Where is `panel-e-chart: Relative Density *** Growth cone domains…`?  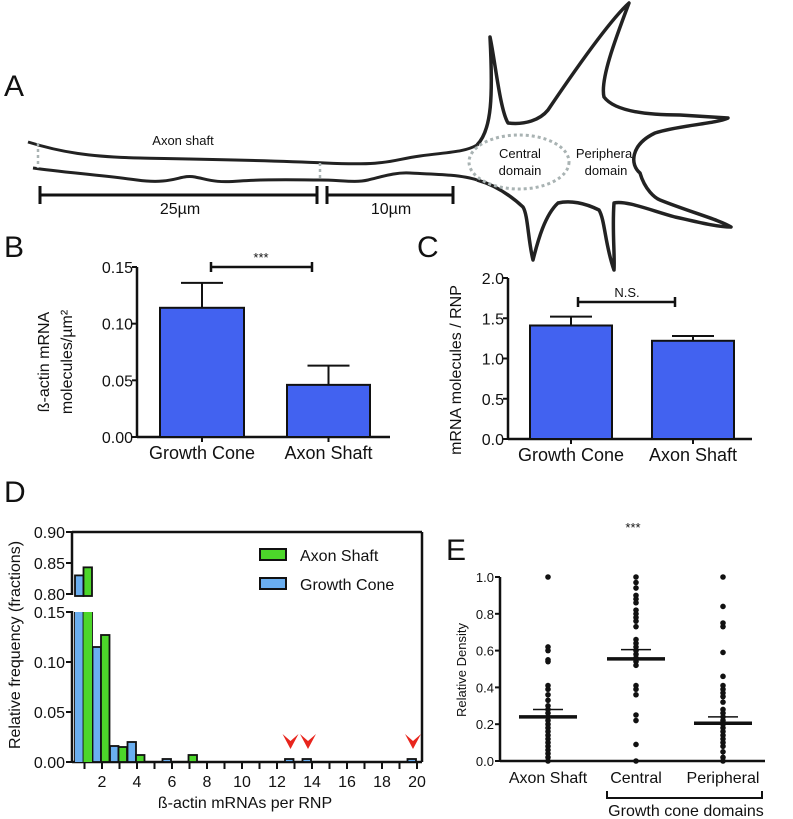
panel-e-chart: Relative Density *** Growth cone domains… is located at coordinates (609, 669).